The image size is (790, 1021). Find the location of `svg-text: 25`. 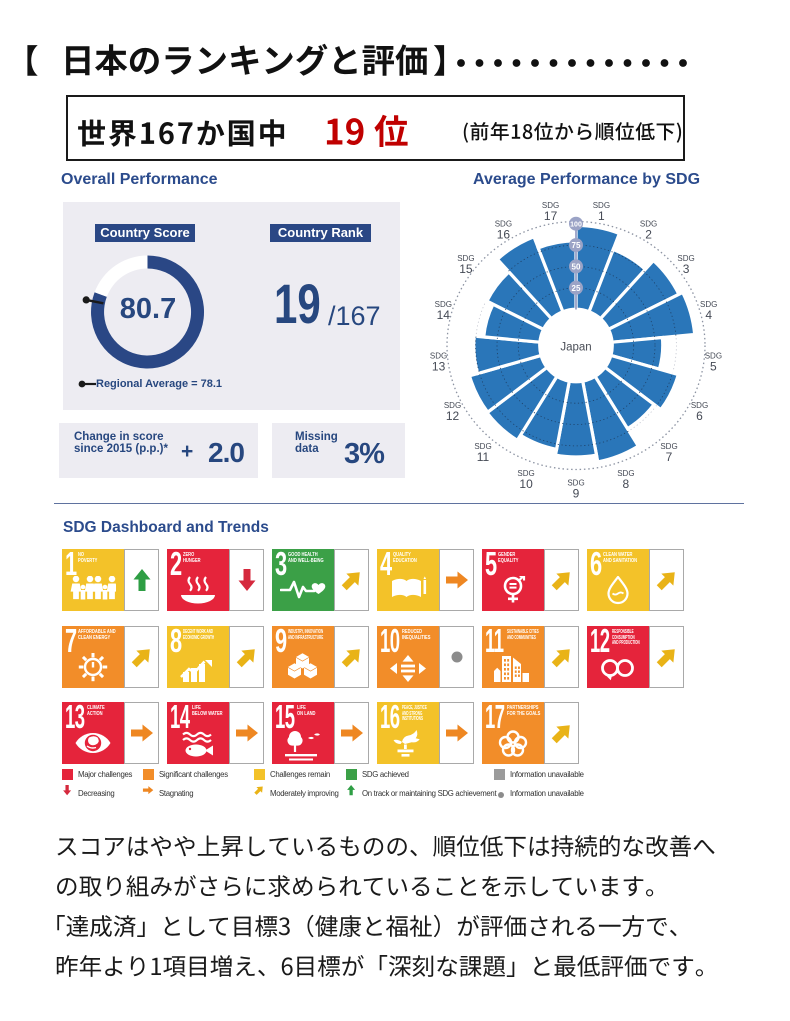

svg-text: 25 is located at coordinates (576, 288).